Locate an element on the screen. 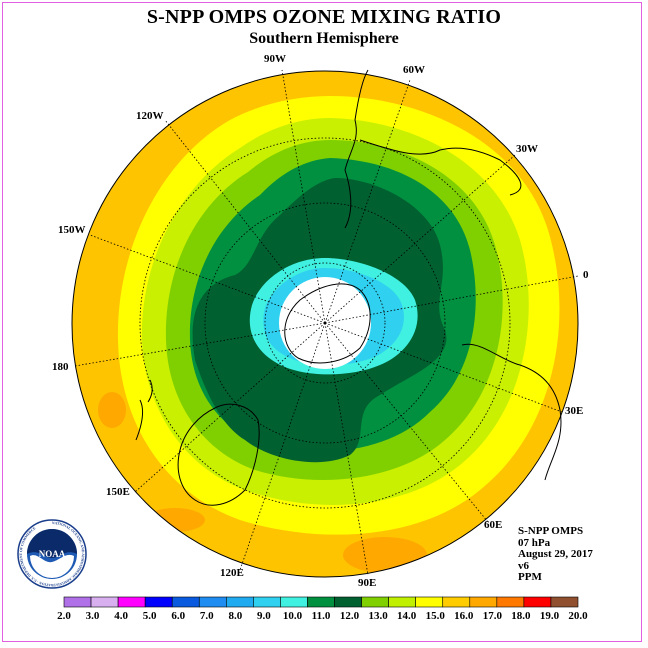 The height and width of the screenshot is (648, 648). info-units: PPM is located at coordinates (530, 577).